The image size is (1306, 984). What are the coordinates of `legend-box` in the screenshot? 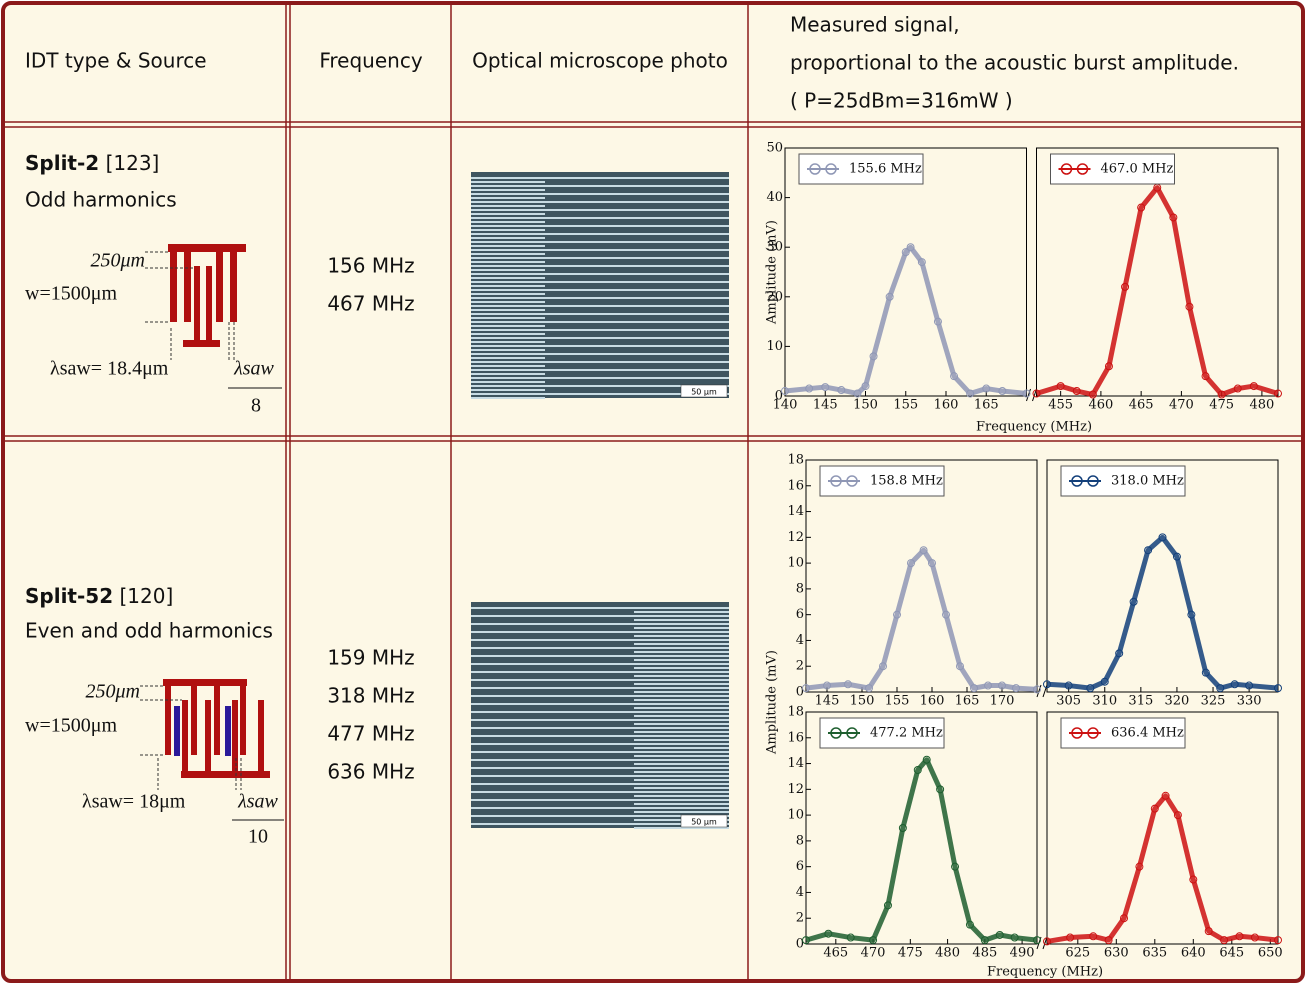 It's located at (1123, 481).